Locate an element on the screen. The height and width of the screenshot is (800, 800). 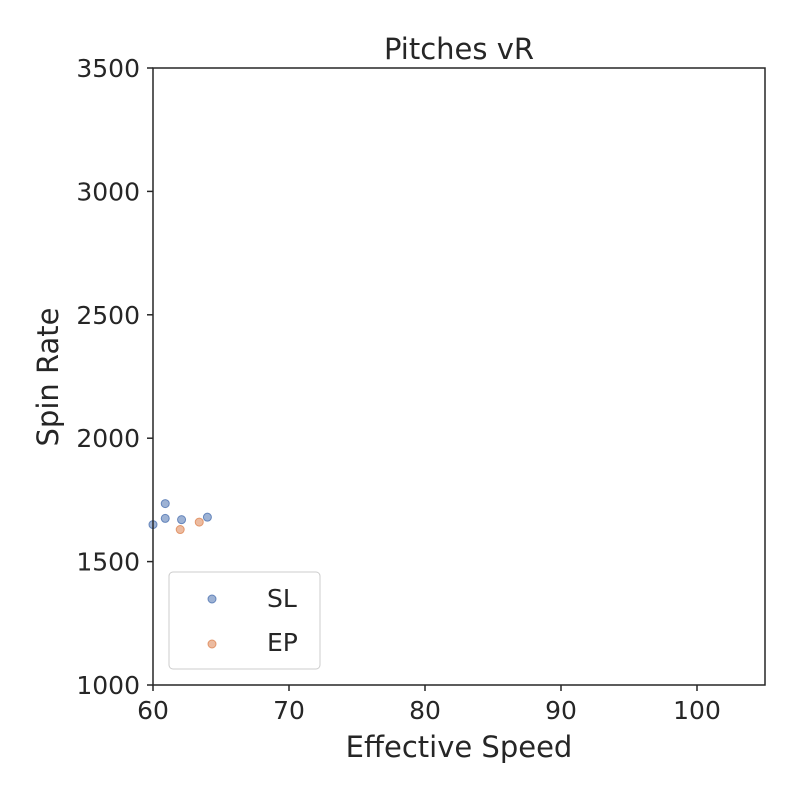
x-tick-label: 100 is located at coordinates (697, 710).